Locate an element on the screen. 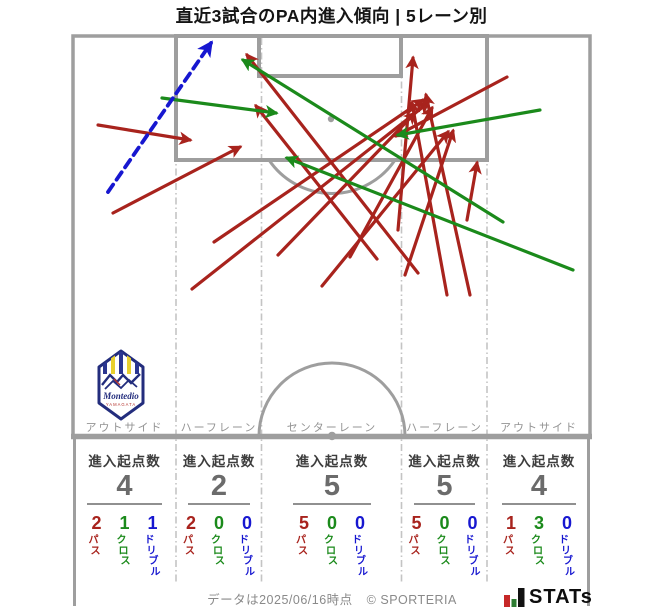  lane-labels-row: アウトサイド ハーフレーン センターレーン ハーフレーン アウトサイド is located at coordinates (332, 427).